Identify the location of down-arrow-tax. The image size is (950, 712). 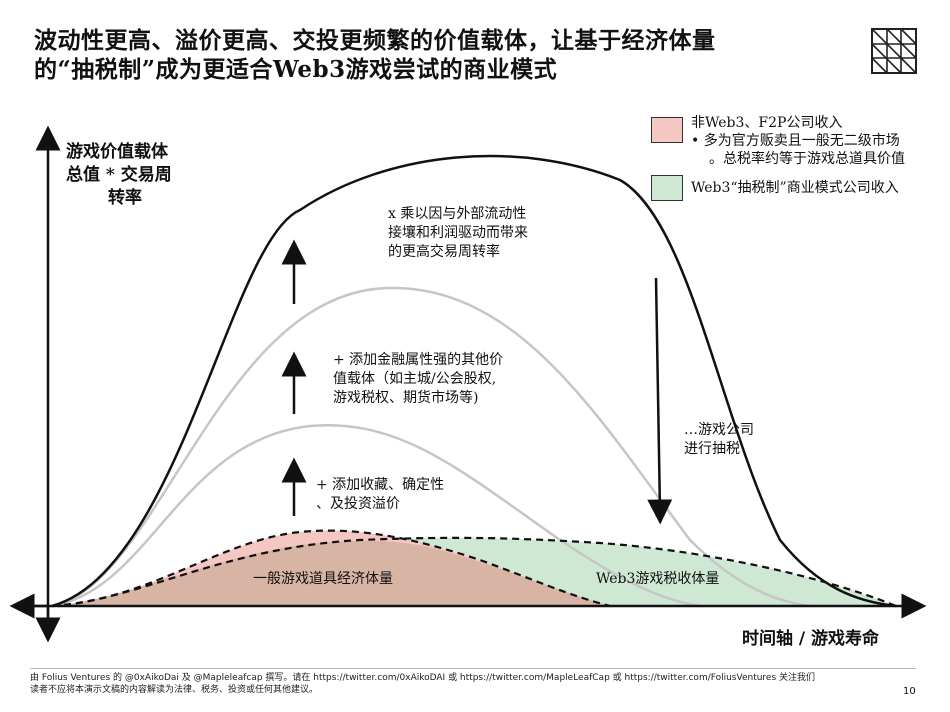
(660, 401).